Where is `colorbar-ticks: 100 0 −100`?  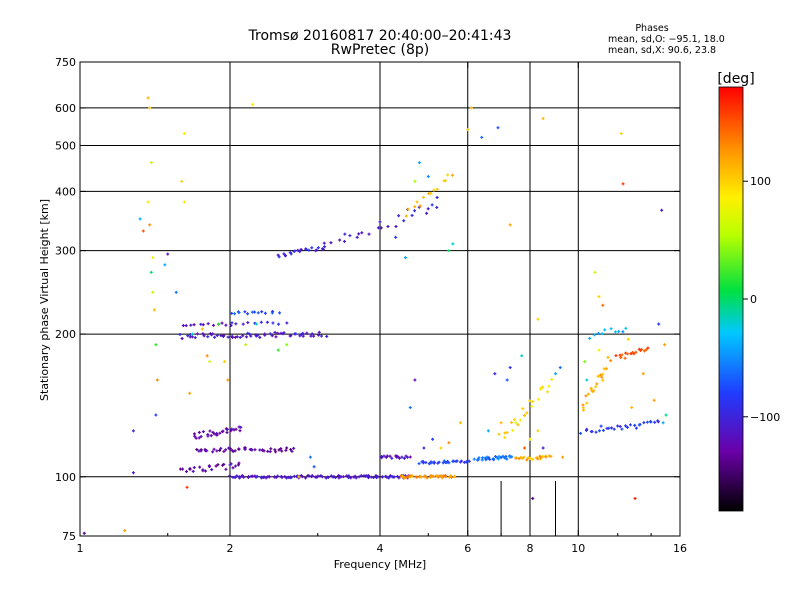
colorbar-ticks: 100 0 −100 is located at coordinates (761, 299).